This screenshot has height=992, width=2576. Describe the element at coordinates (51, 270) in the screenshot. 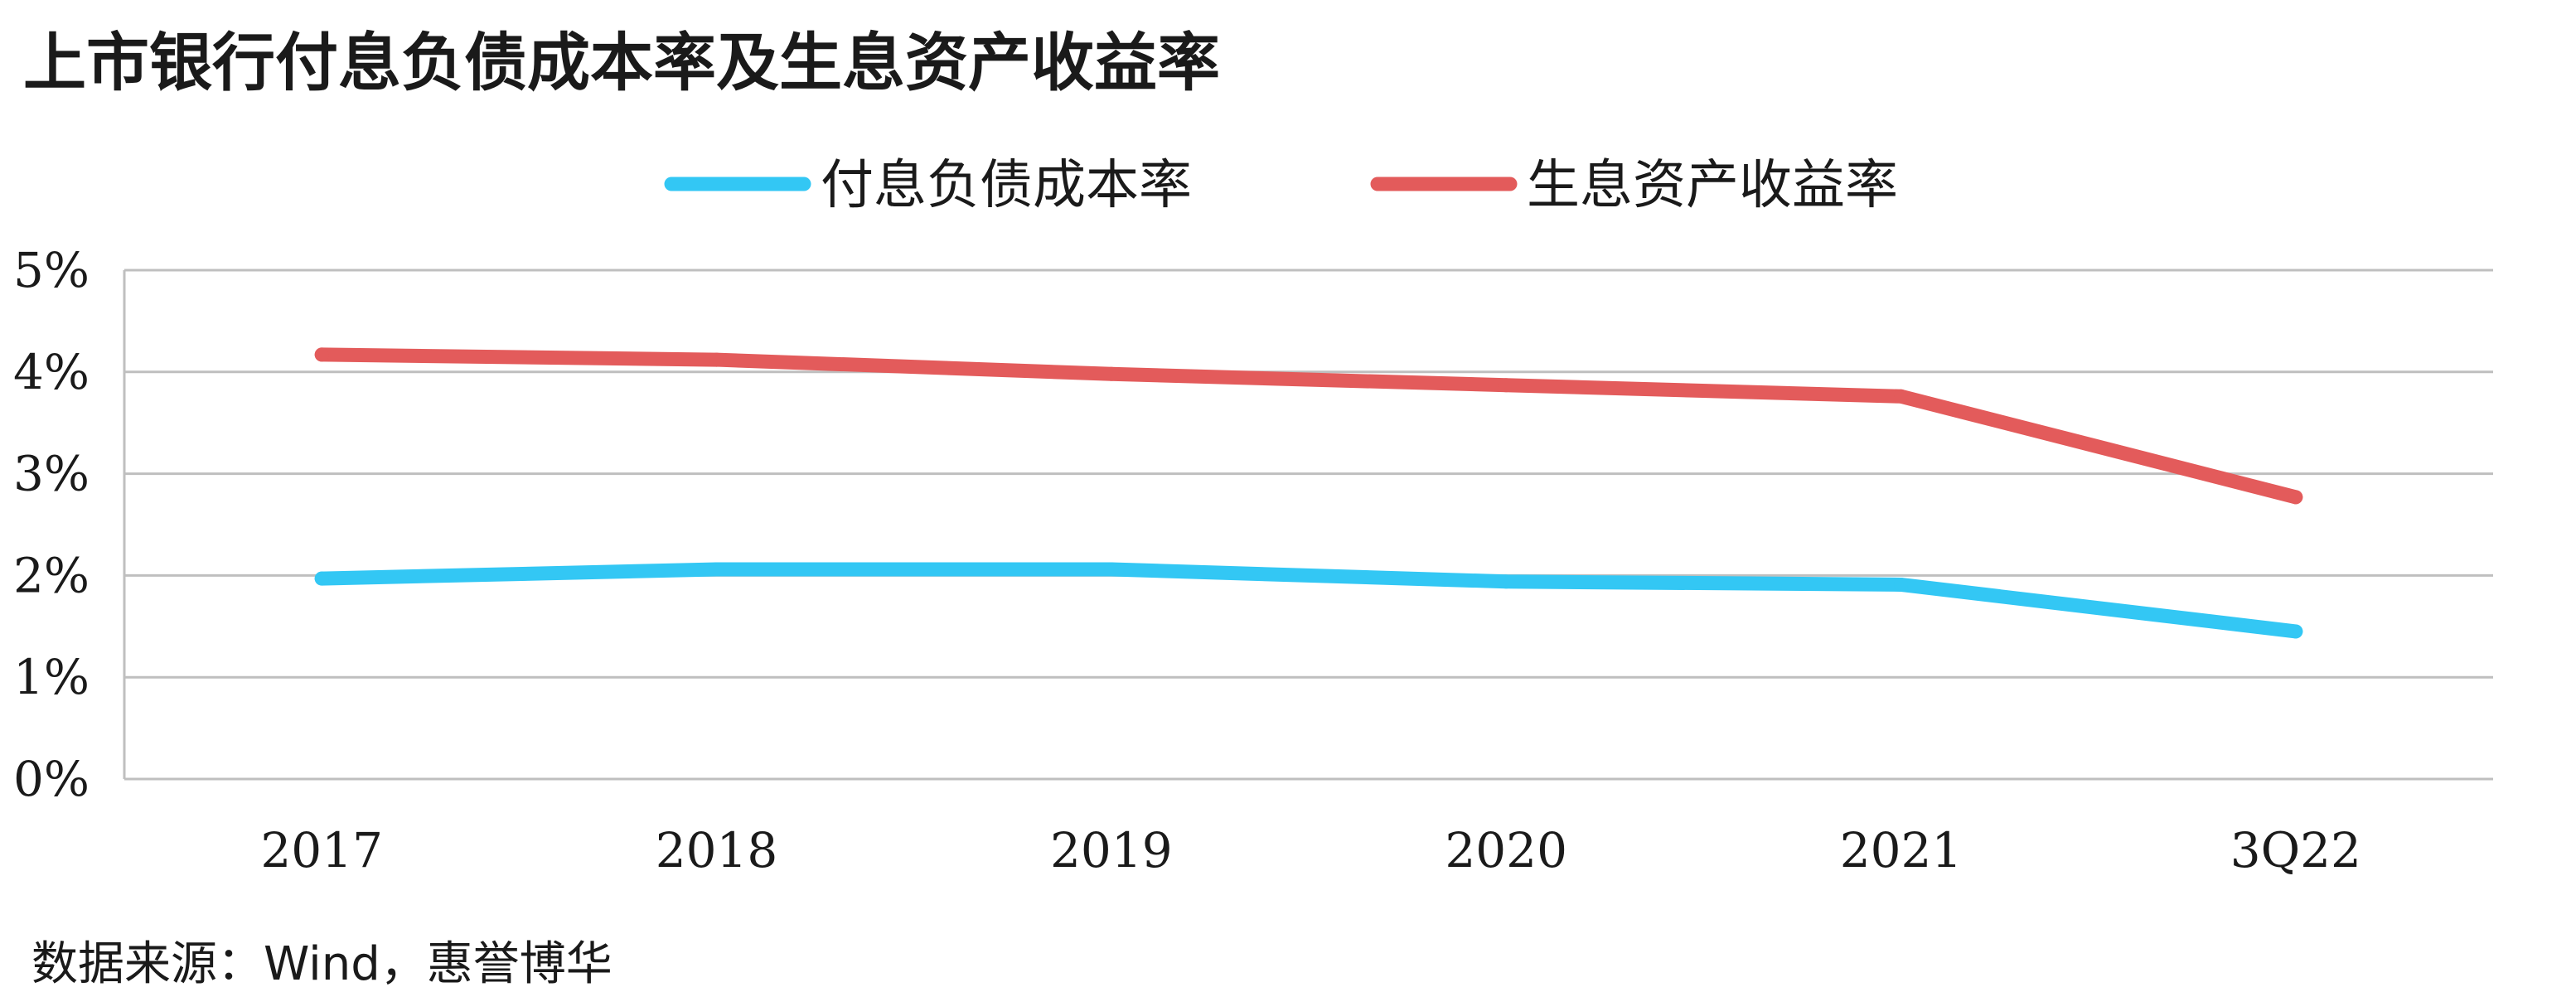

I see `y-tick-label: 5%` at that location.